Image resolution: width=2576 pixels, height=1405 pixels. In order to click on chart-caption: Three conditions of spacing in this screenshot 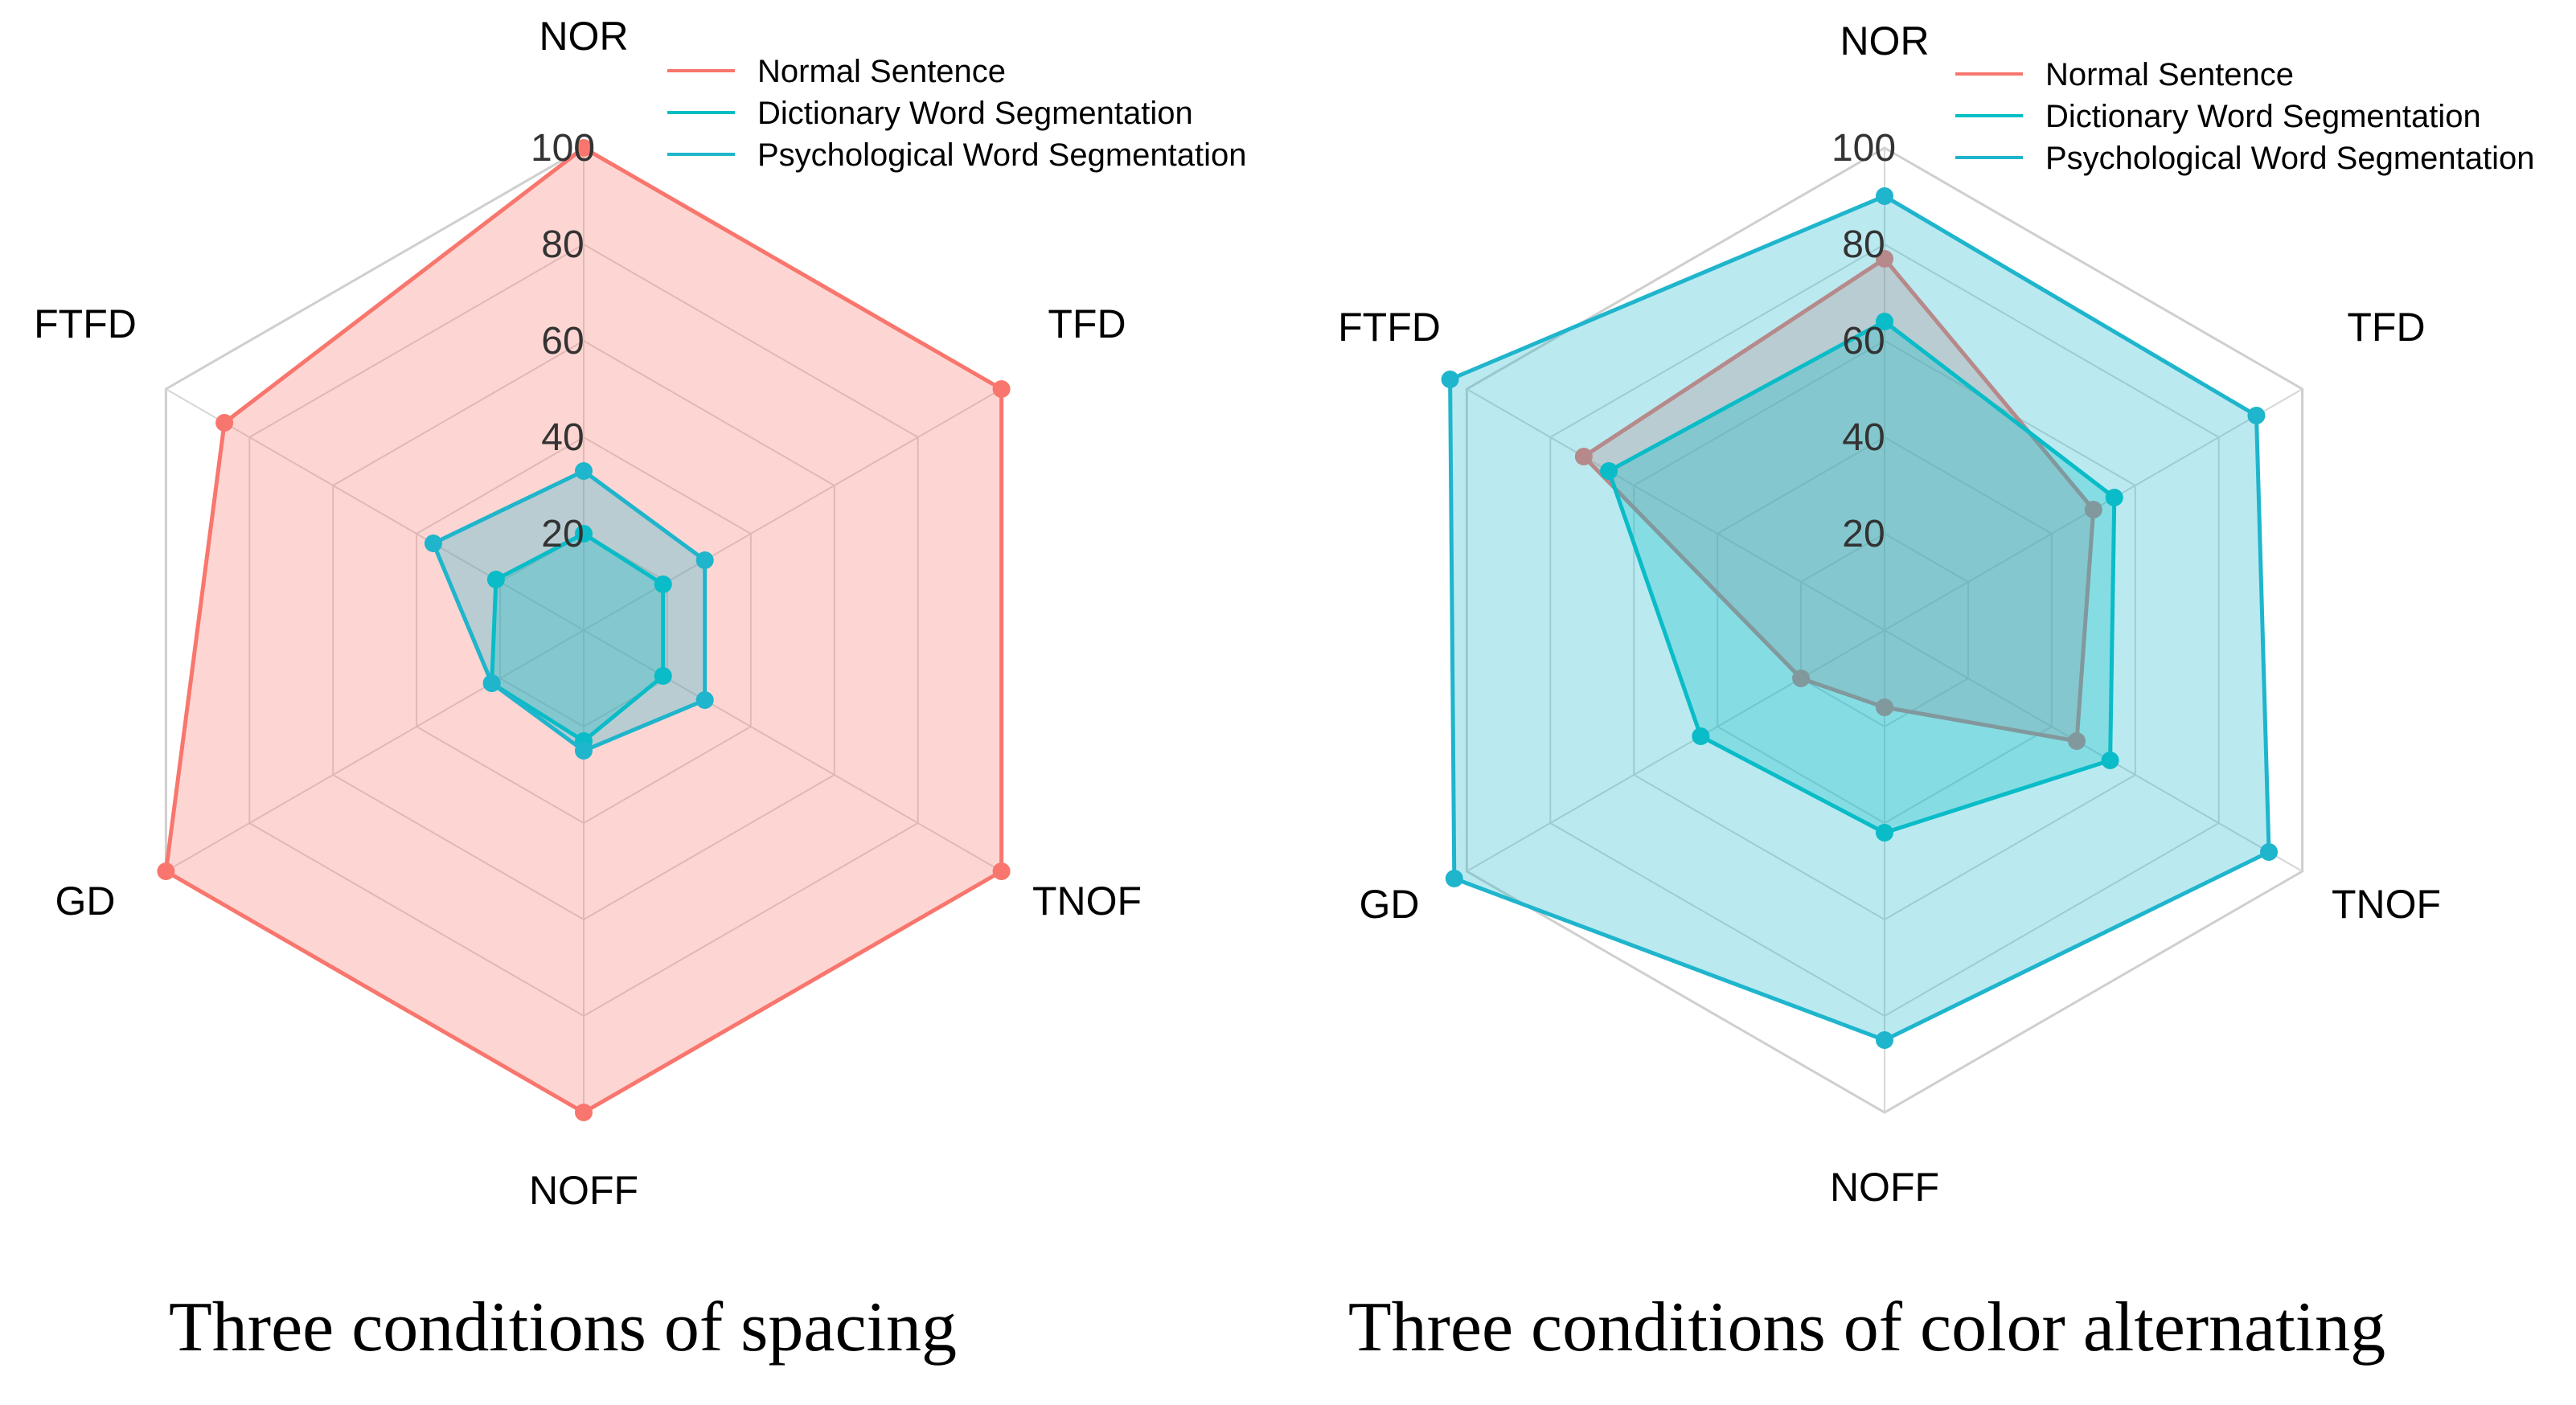, I will do `click(563, 1327)`.